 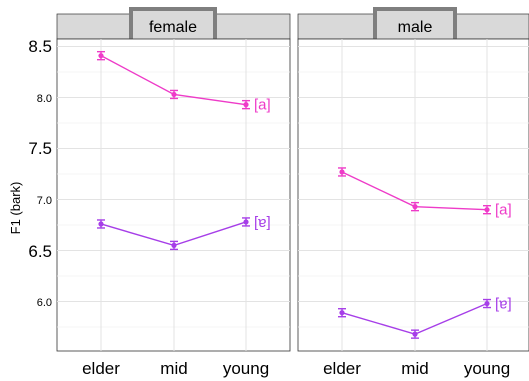 What do you see at coordinates (101, 368) in the screenshot?
I see `x-tick-female-elder: elder` at bounding box center [101, 368].